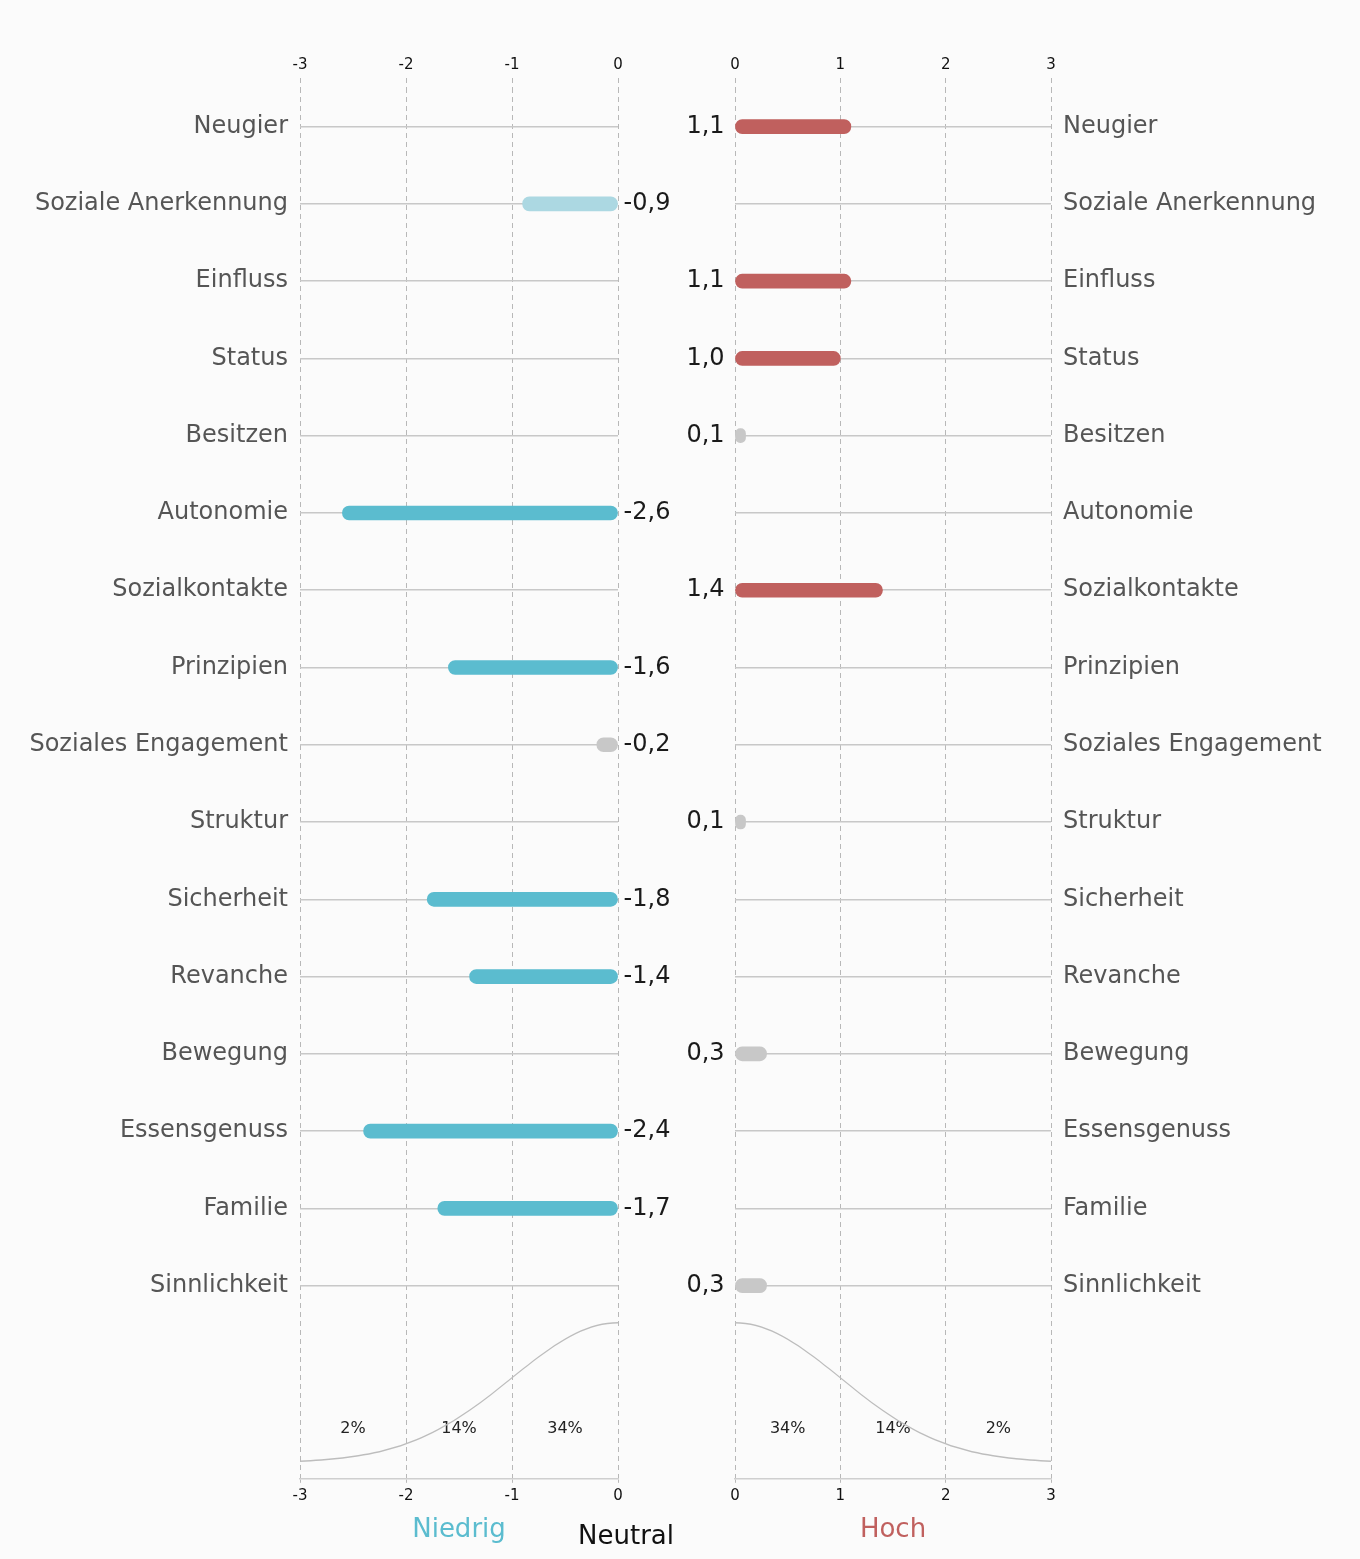 The width and height of the screenshot is (1360, 1559). I want to click on text: Neutral, so click(626, 1534).